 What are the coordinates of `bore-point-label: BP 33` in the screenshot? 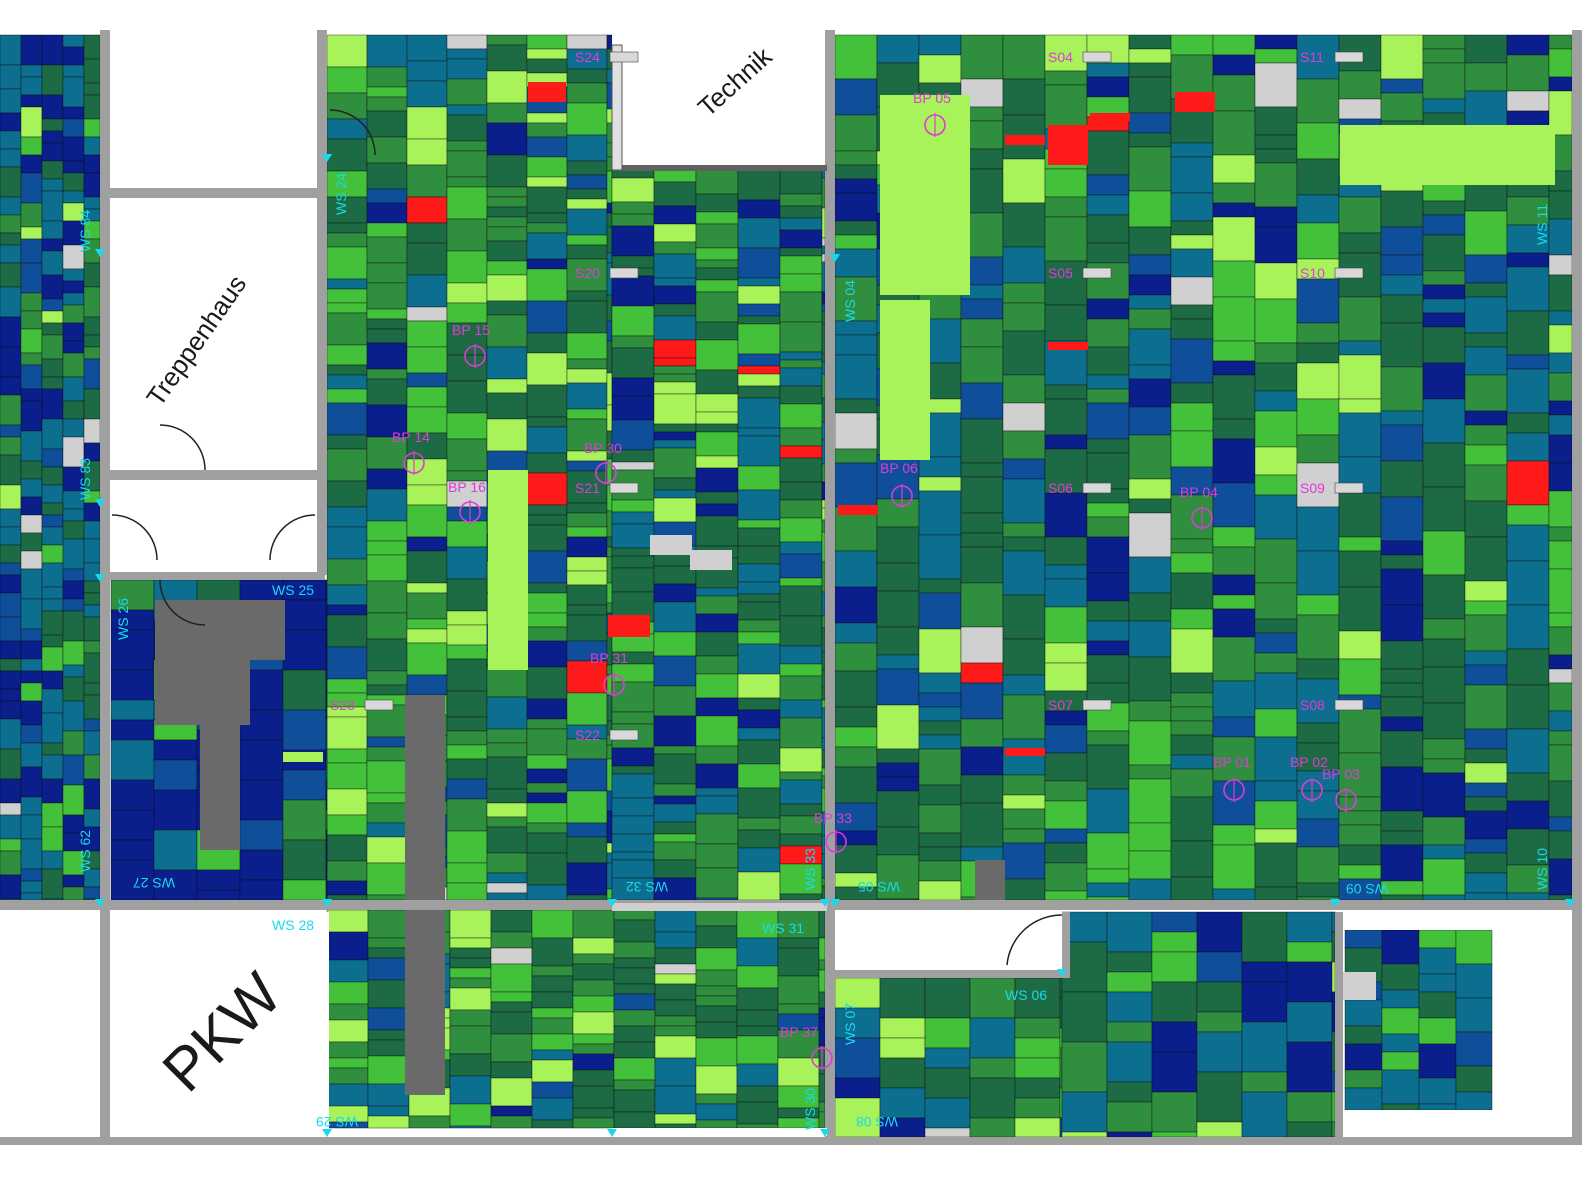 It's located at (833, 818).